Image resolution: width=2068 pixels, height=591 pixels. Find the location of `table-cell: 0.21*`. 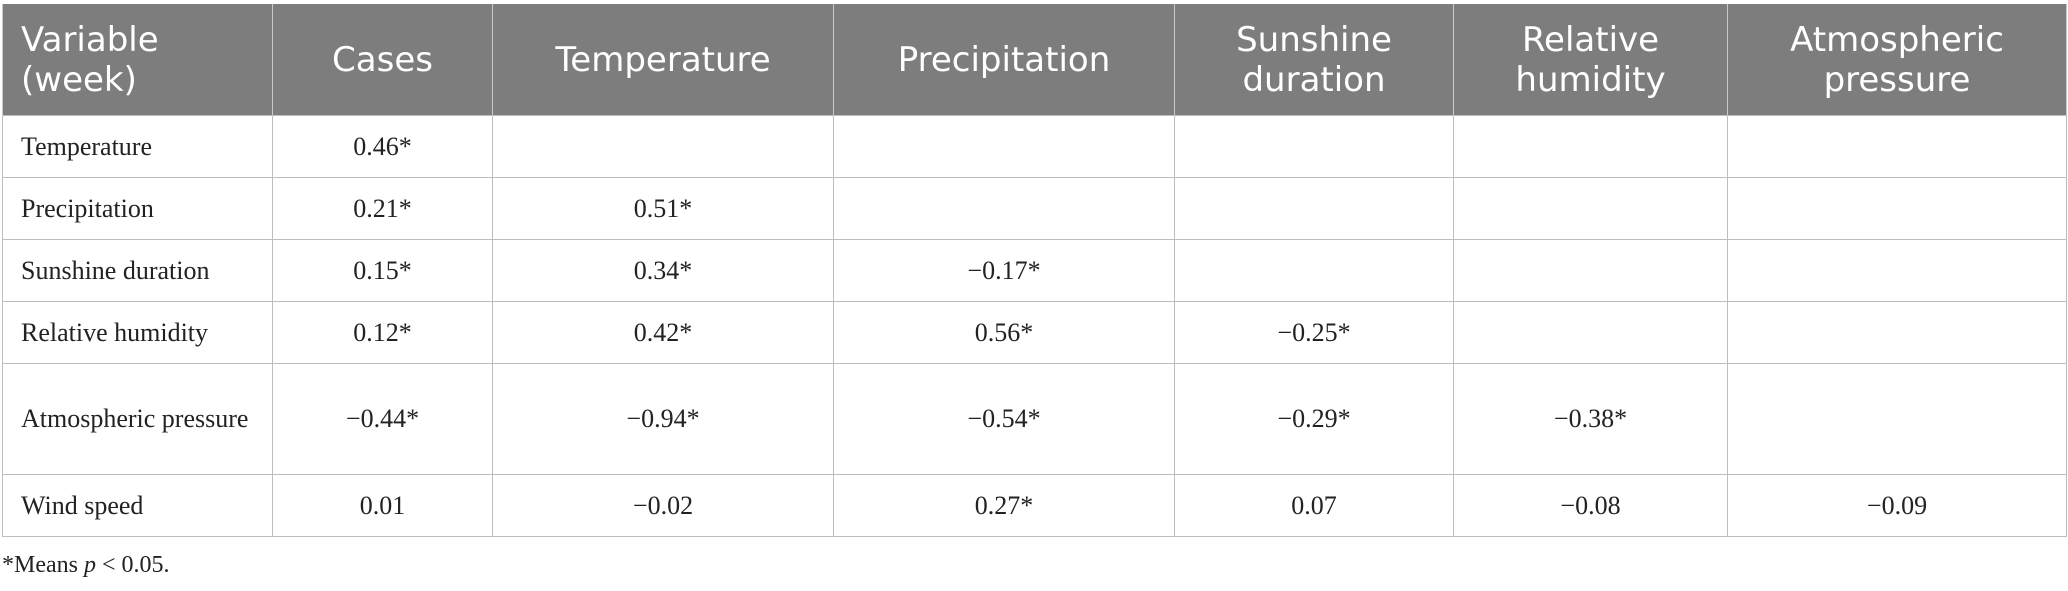

table-cell: 0.21* is located at coordinates (382, 208).